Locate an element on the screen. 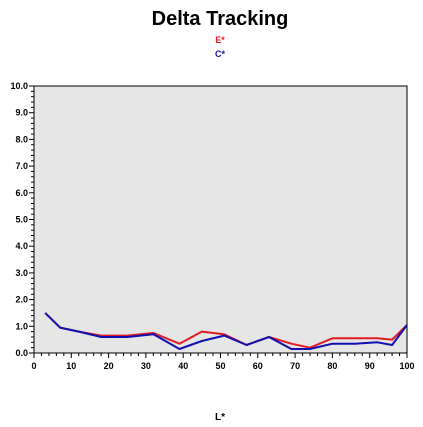  series-layer is located at coordinates (226, 331).